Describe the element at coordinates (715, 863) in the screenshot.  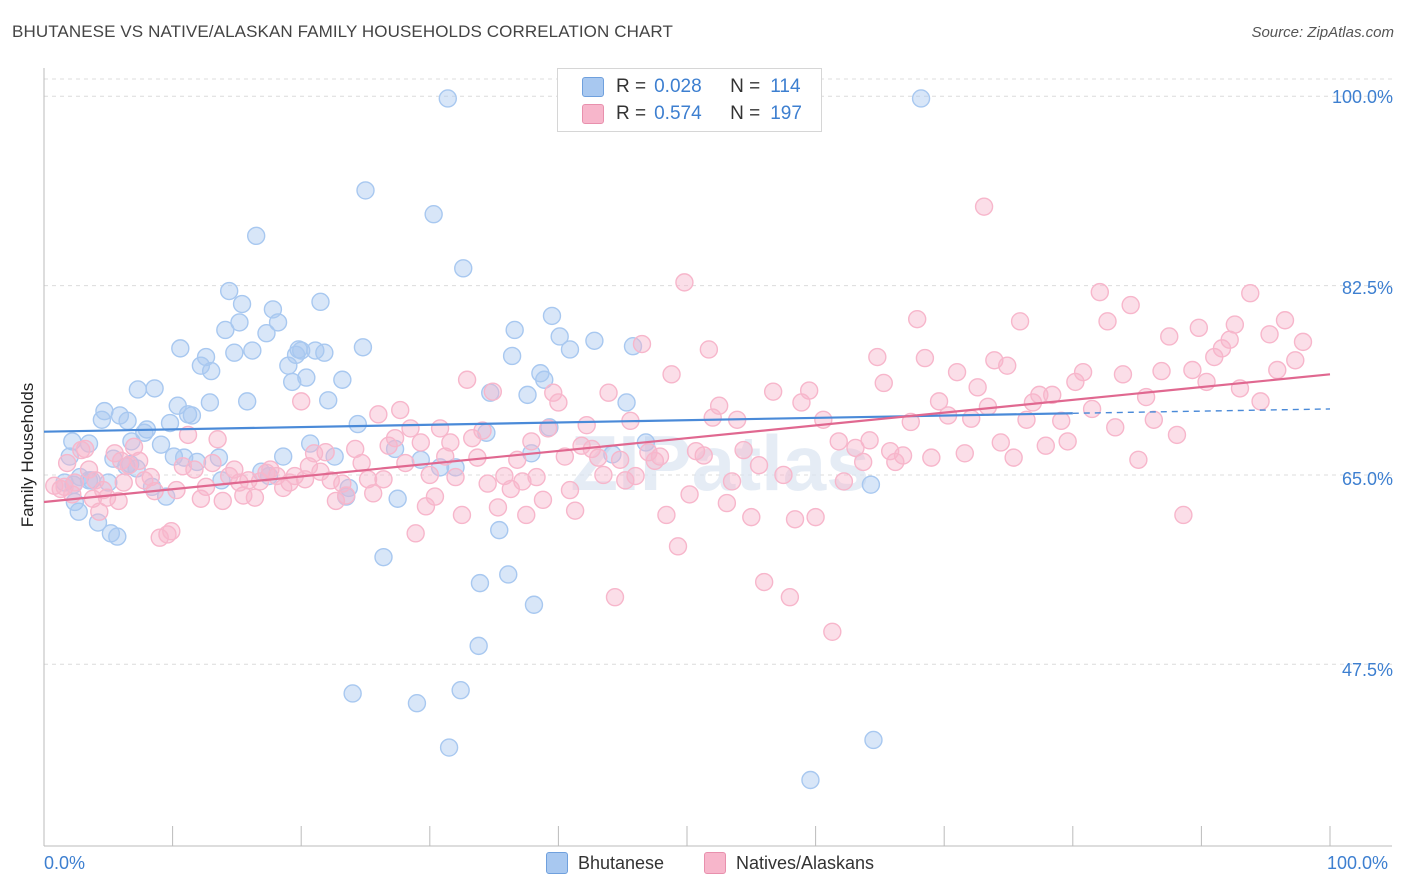
I see `natives-swatch` at that location.